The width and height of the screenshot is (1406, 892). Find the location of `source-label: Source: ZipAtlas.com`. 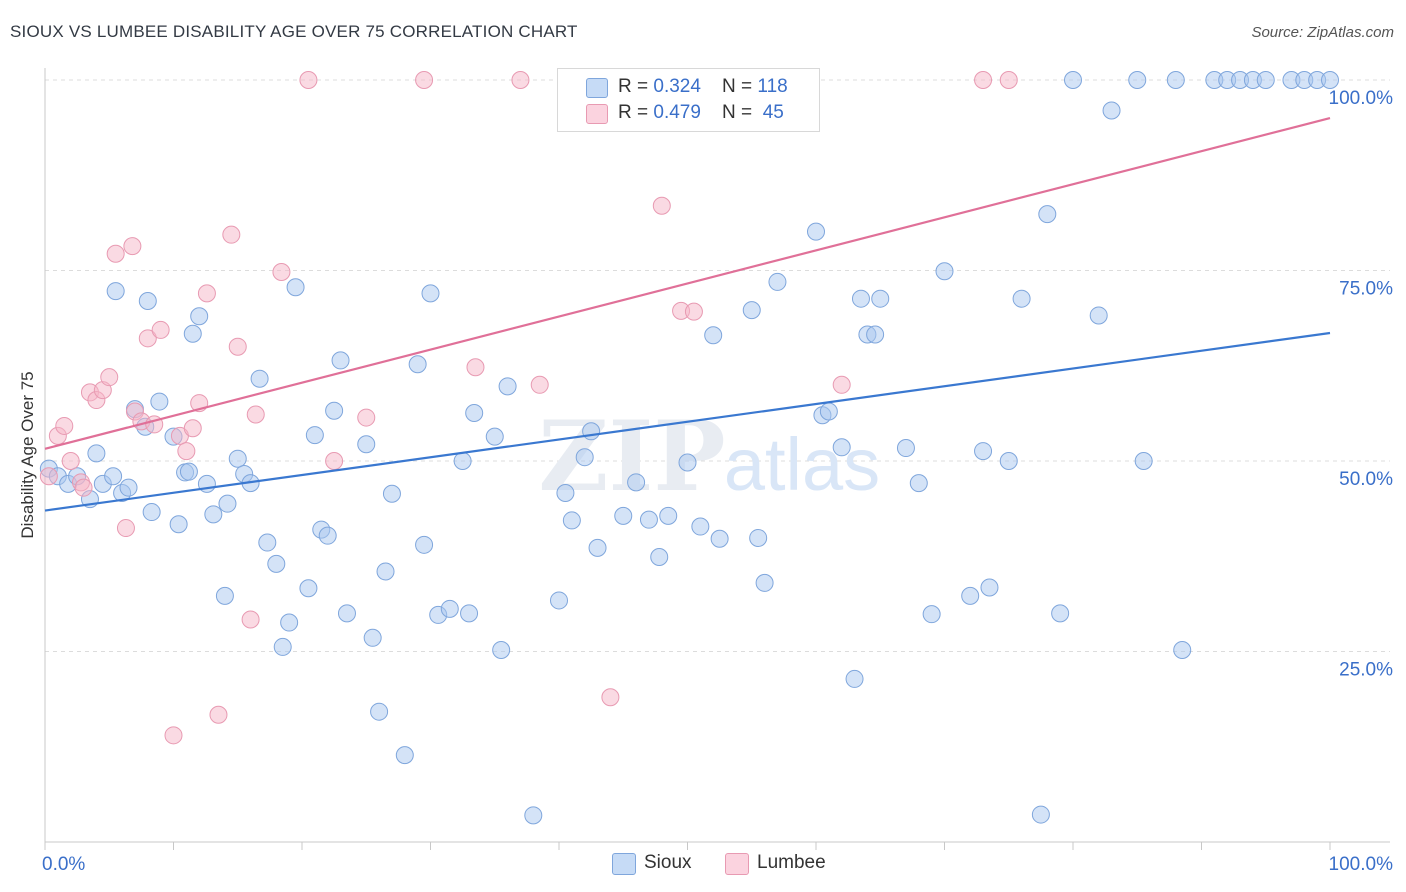

source-label: Source: ZipAtlas.com is located at coordinates (1322, 32).